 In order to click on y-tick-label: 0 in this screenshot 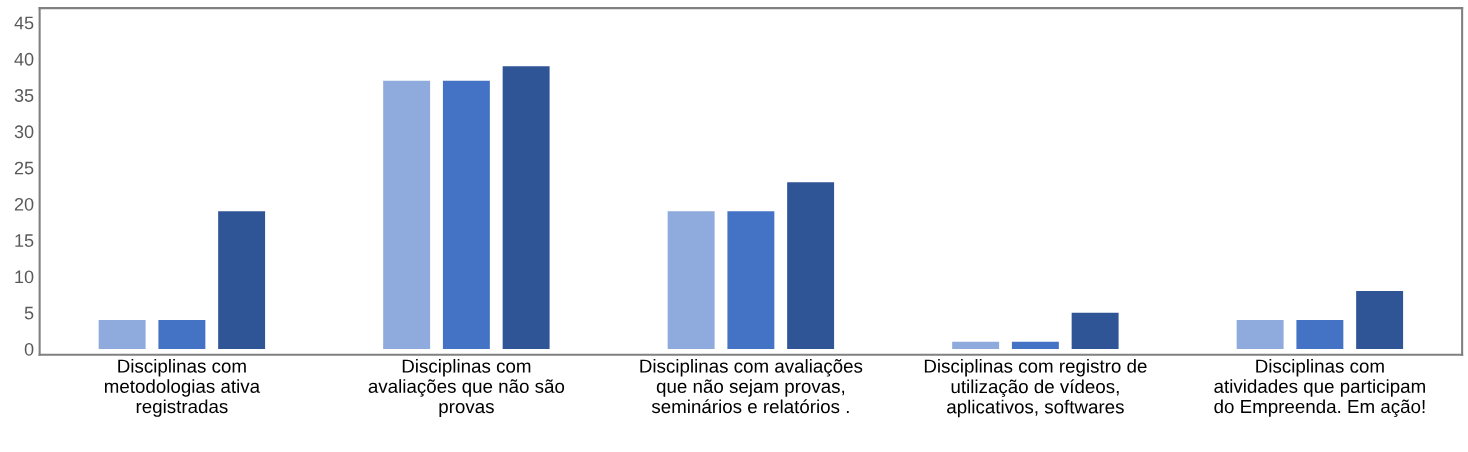, I will do `click(29, 349)`.